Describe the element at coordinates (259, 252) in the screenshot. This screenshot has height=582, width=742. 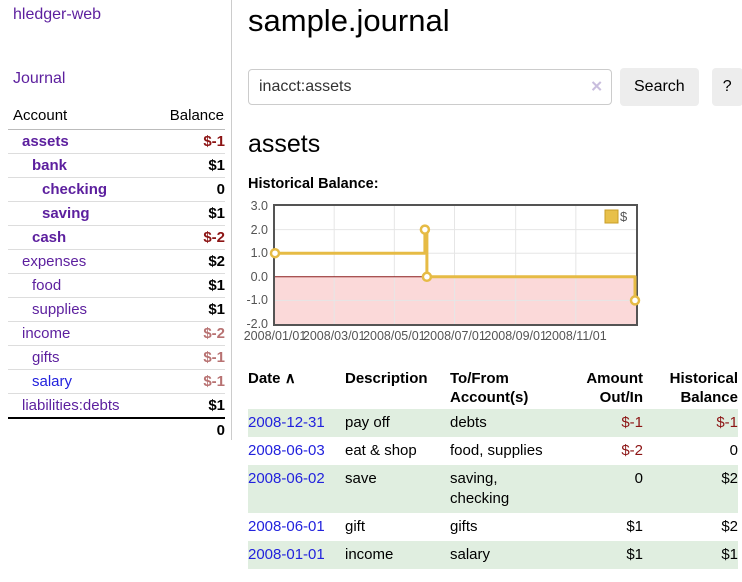
I see `y-axis-tick-label: 1.0` at that location.